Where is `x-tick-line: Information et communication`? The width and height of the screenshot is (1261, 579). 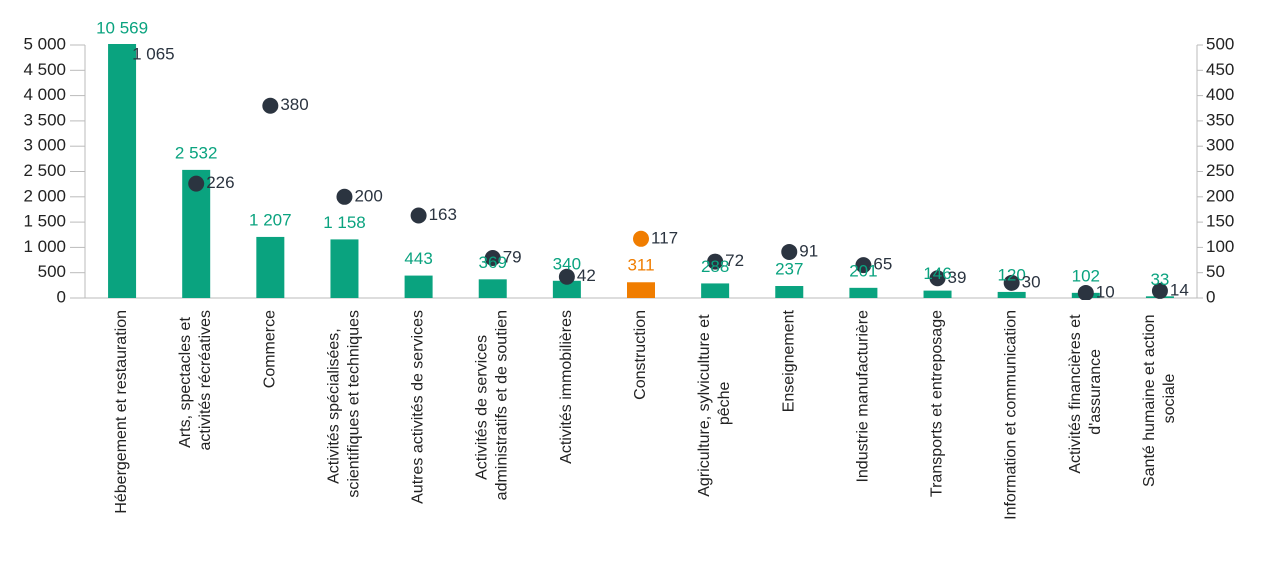
x-tick-line: Information et communication is located at coordinates (1011, 415).